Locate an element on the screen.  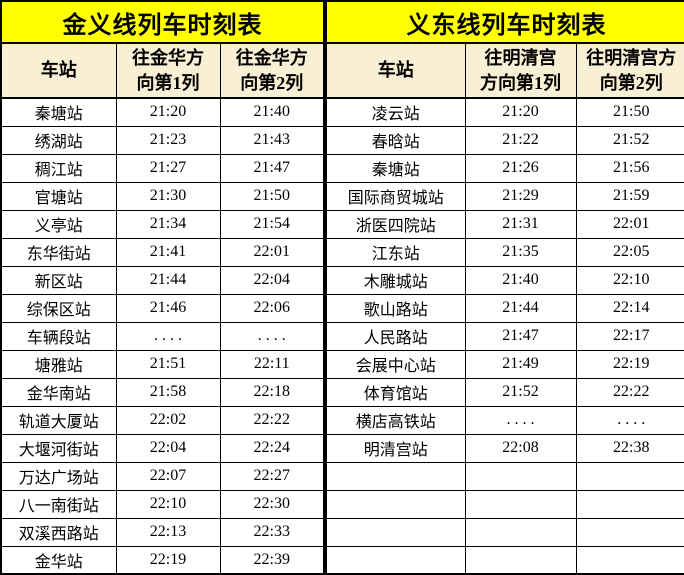
table-row: 木雕城站 21:40 22:10 is located at coordinates (504, 280).